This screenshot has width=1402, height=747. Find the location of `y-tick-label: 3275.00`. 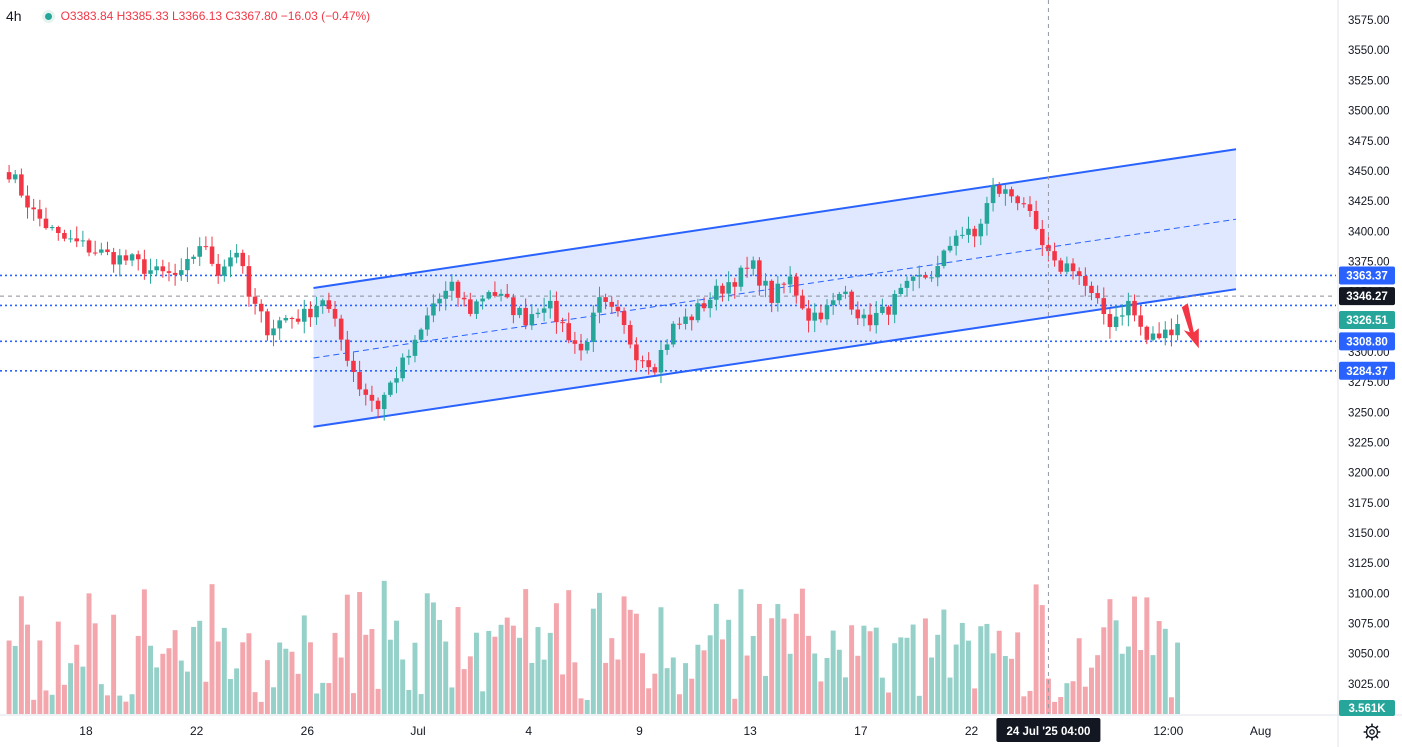

y-tick-label: 3275.00 is located at coordinates (1369, 383).